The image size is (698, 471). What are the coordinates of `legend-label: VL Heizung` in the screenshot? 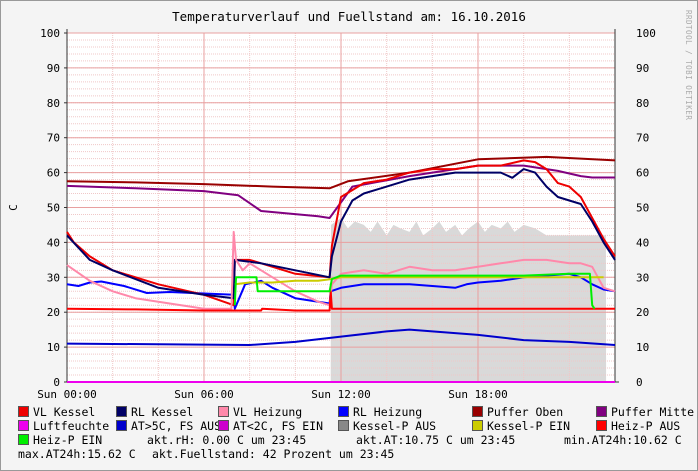 It's located at (268, 412).